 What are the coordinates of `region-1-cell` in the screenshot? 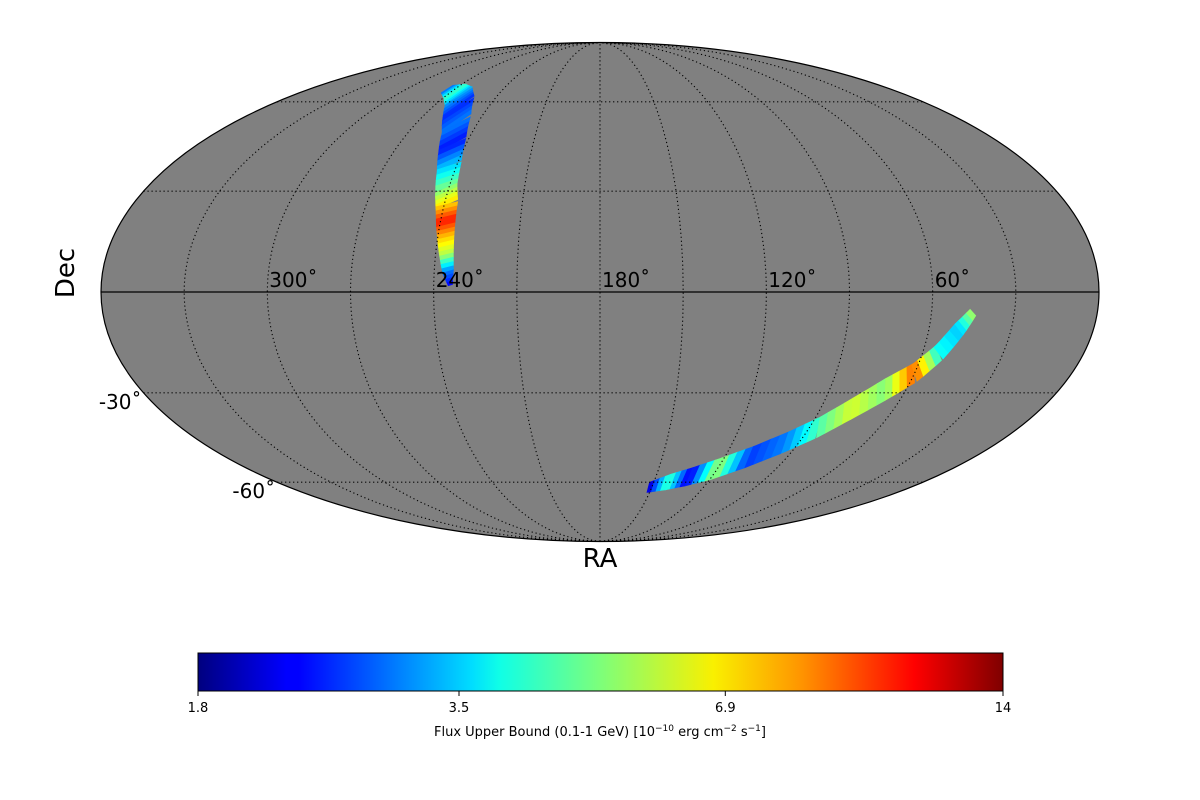 It's located at (450, 283).